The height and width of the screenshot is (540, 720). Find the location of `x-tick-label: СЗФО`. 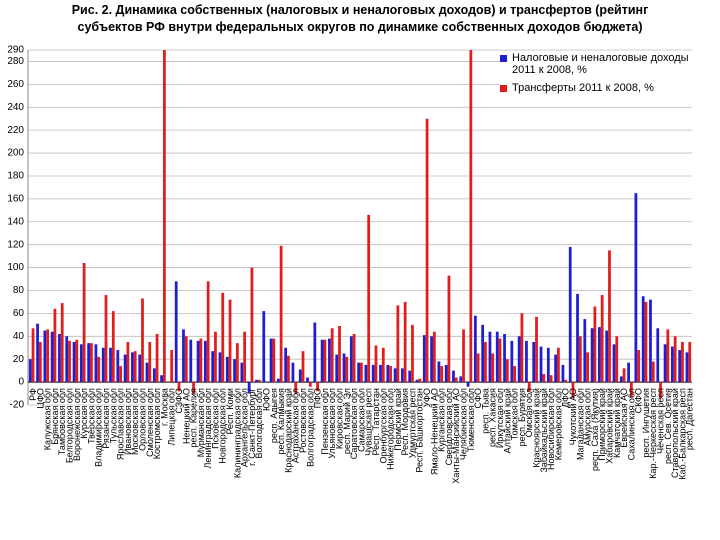

x-tick-label: СЗФО is located at coordinates (179, 401).